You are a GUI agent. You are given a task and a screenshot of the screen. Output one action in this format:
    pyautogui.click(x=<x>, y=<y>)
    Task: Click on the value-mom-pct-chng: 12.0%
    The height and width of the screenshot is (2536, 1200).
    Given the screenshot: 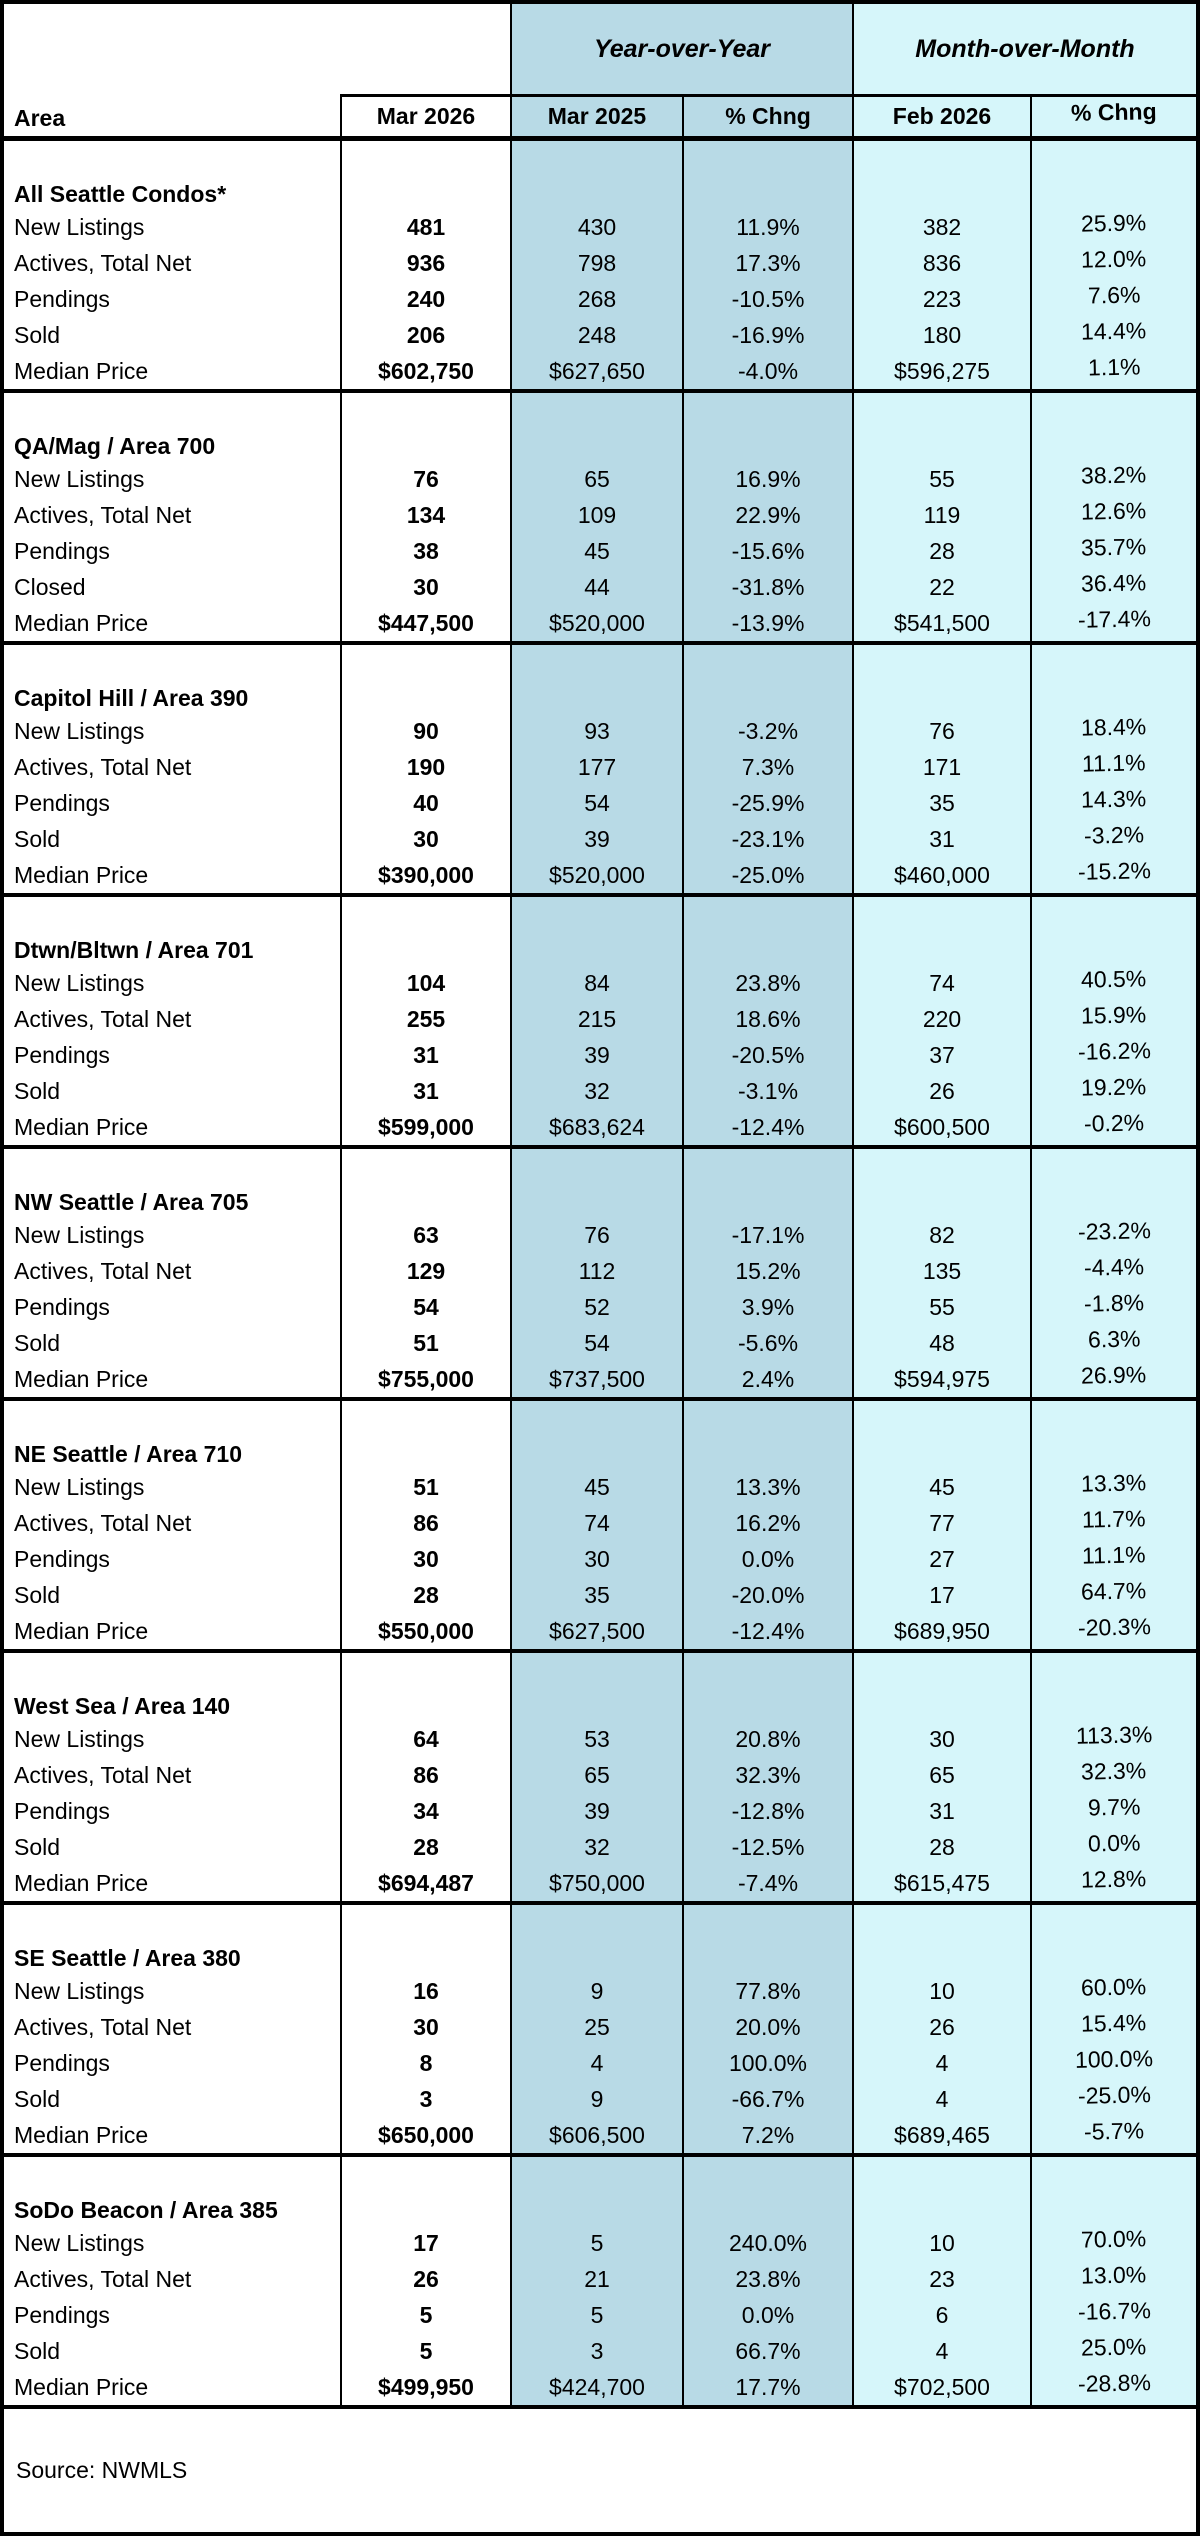 What is the action you would take?
    pyautogui.click(x=1114, y=259)
    